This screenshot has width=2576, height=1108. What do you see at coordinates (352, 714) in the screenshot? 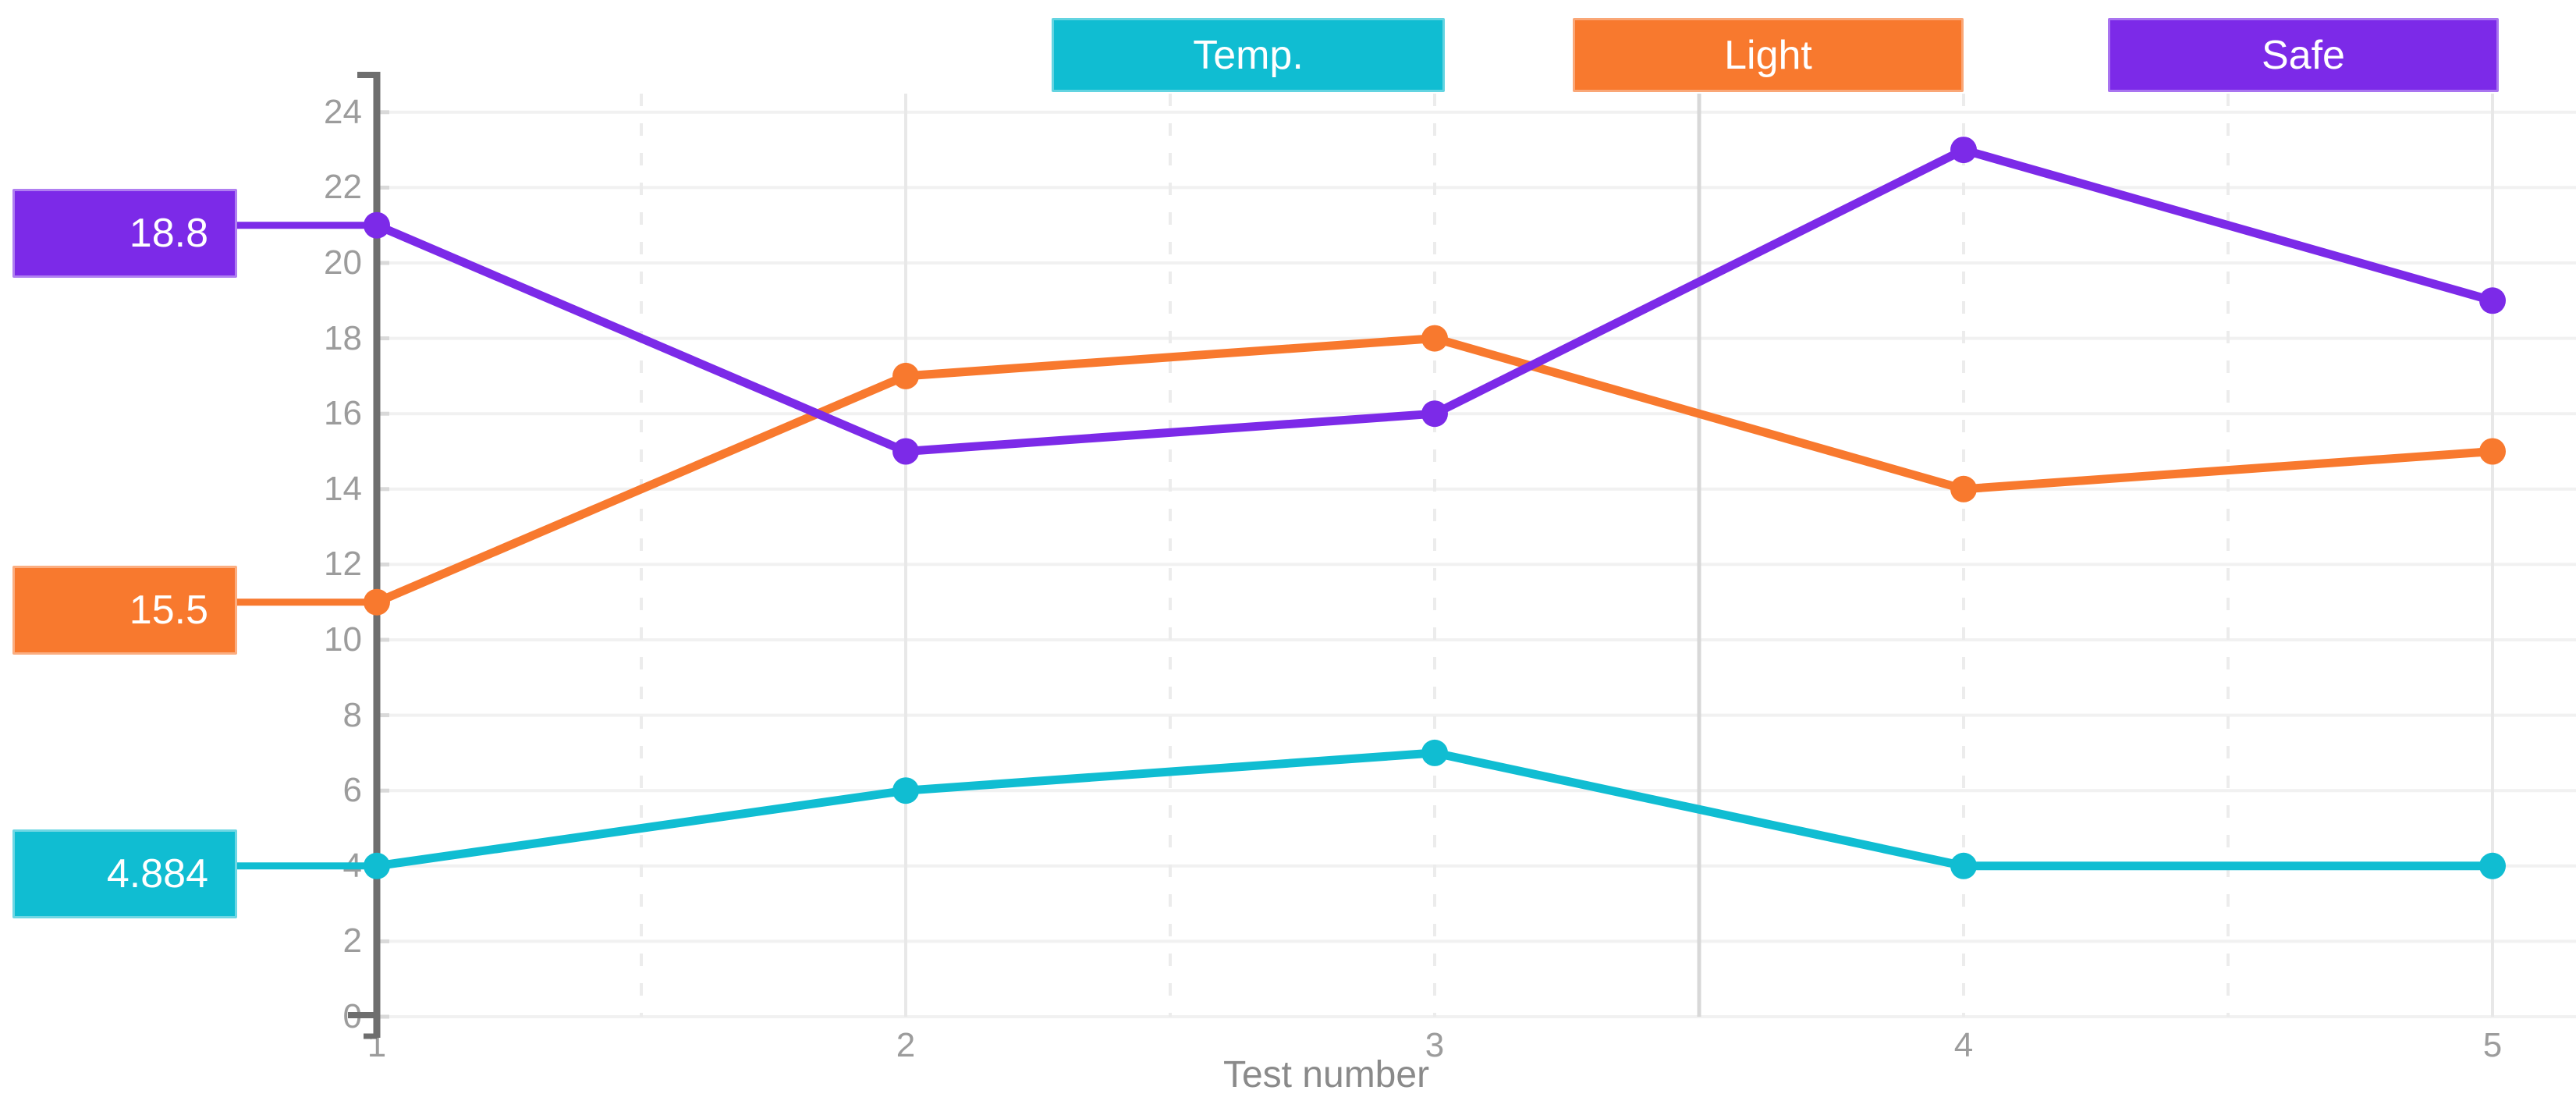
I see `y-tick-label: 8` at bounding box center [352, 714].